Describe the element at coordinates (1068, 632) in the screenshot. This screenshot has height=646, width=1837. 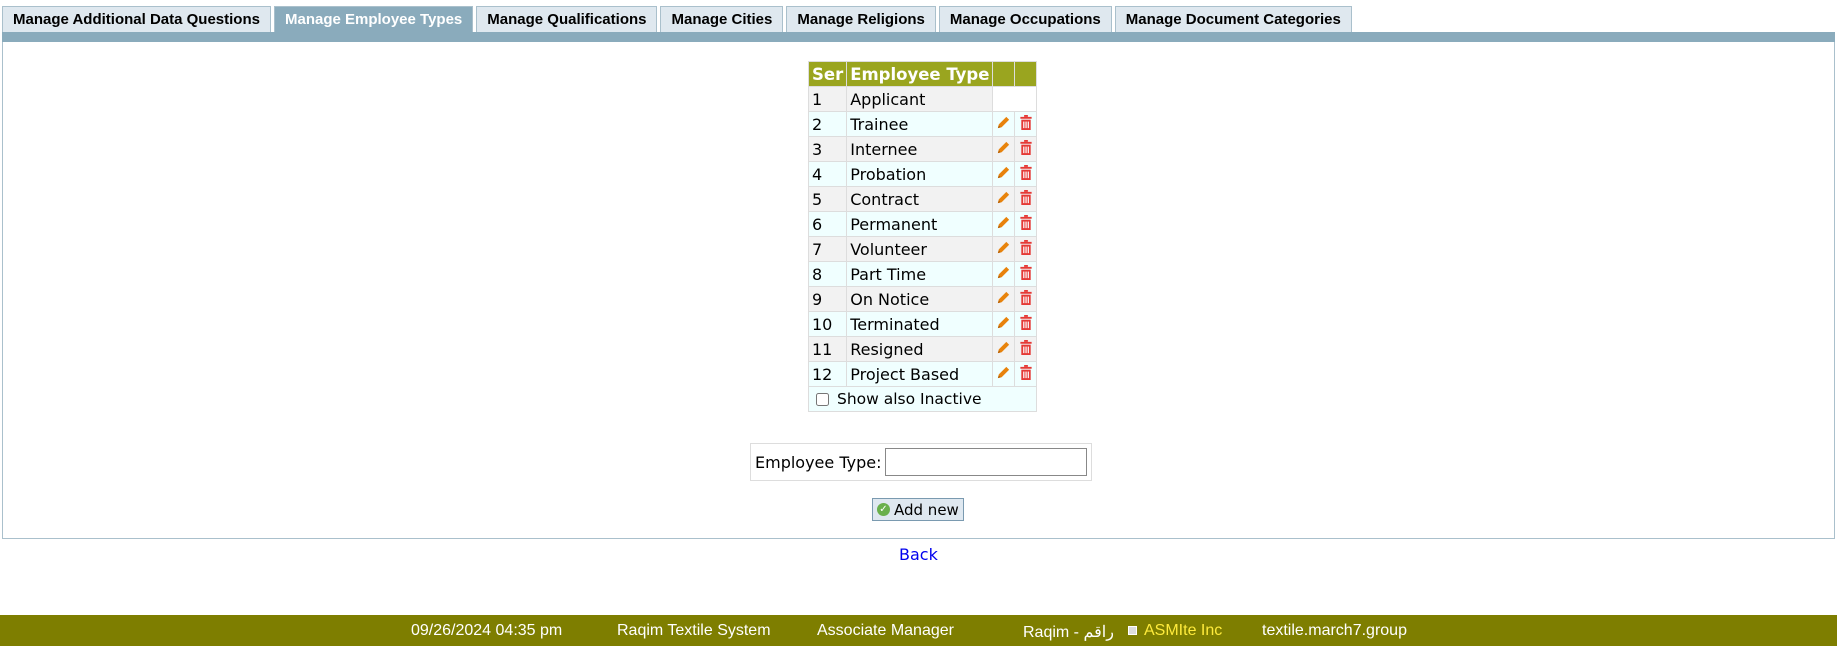
I see `footer-brand: Raqim - راقم` at that location.